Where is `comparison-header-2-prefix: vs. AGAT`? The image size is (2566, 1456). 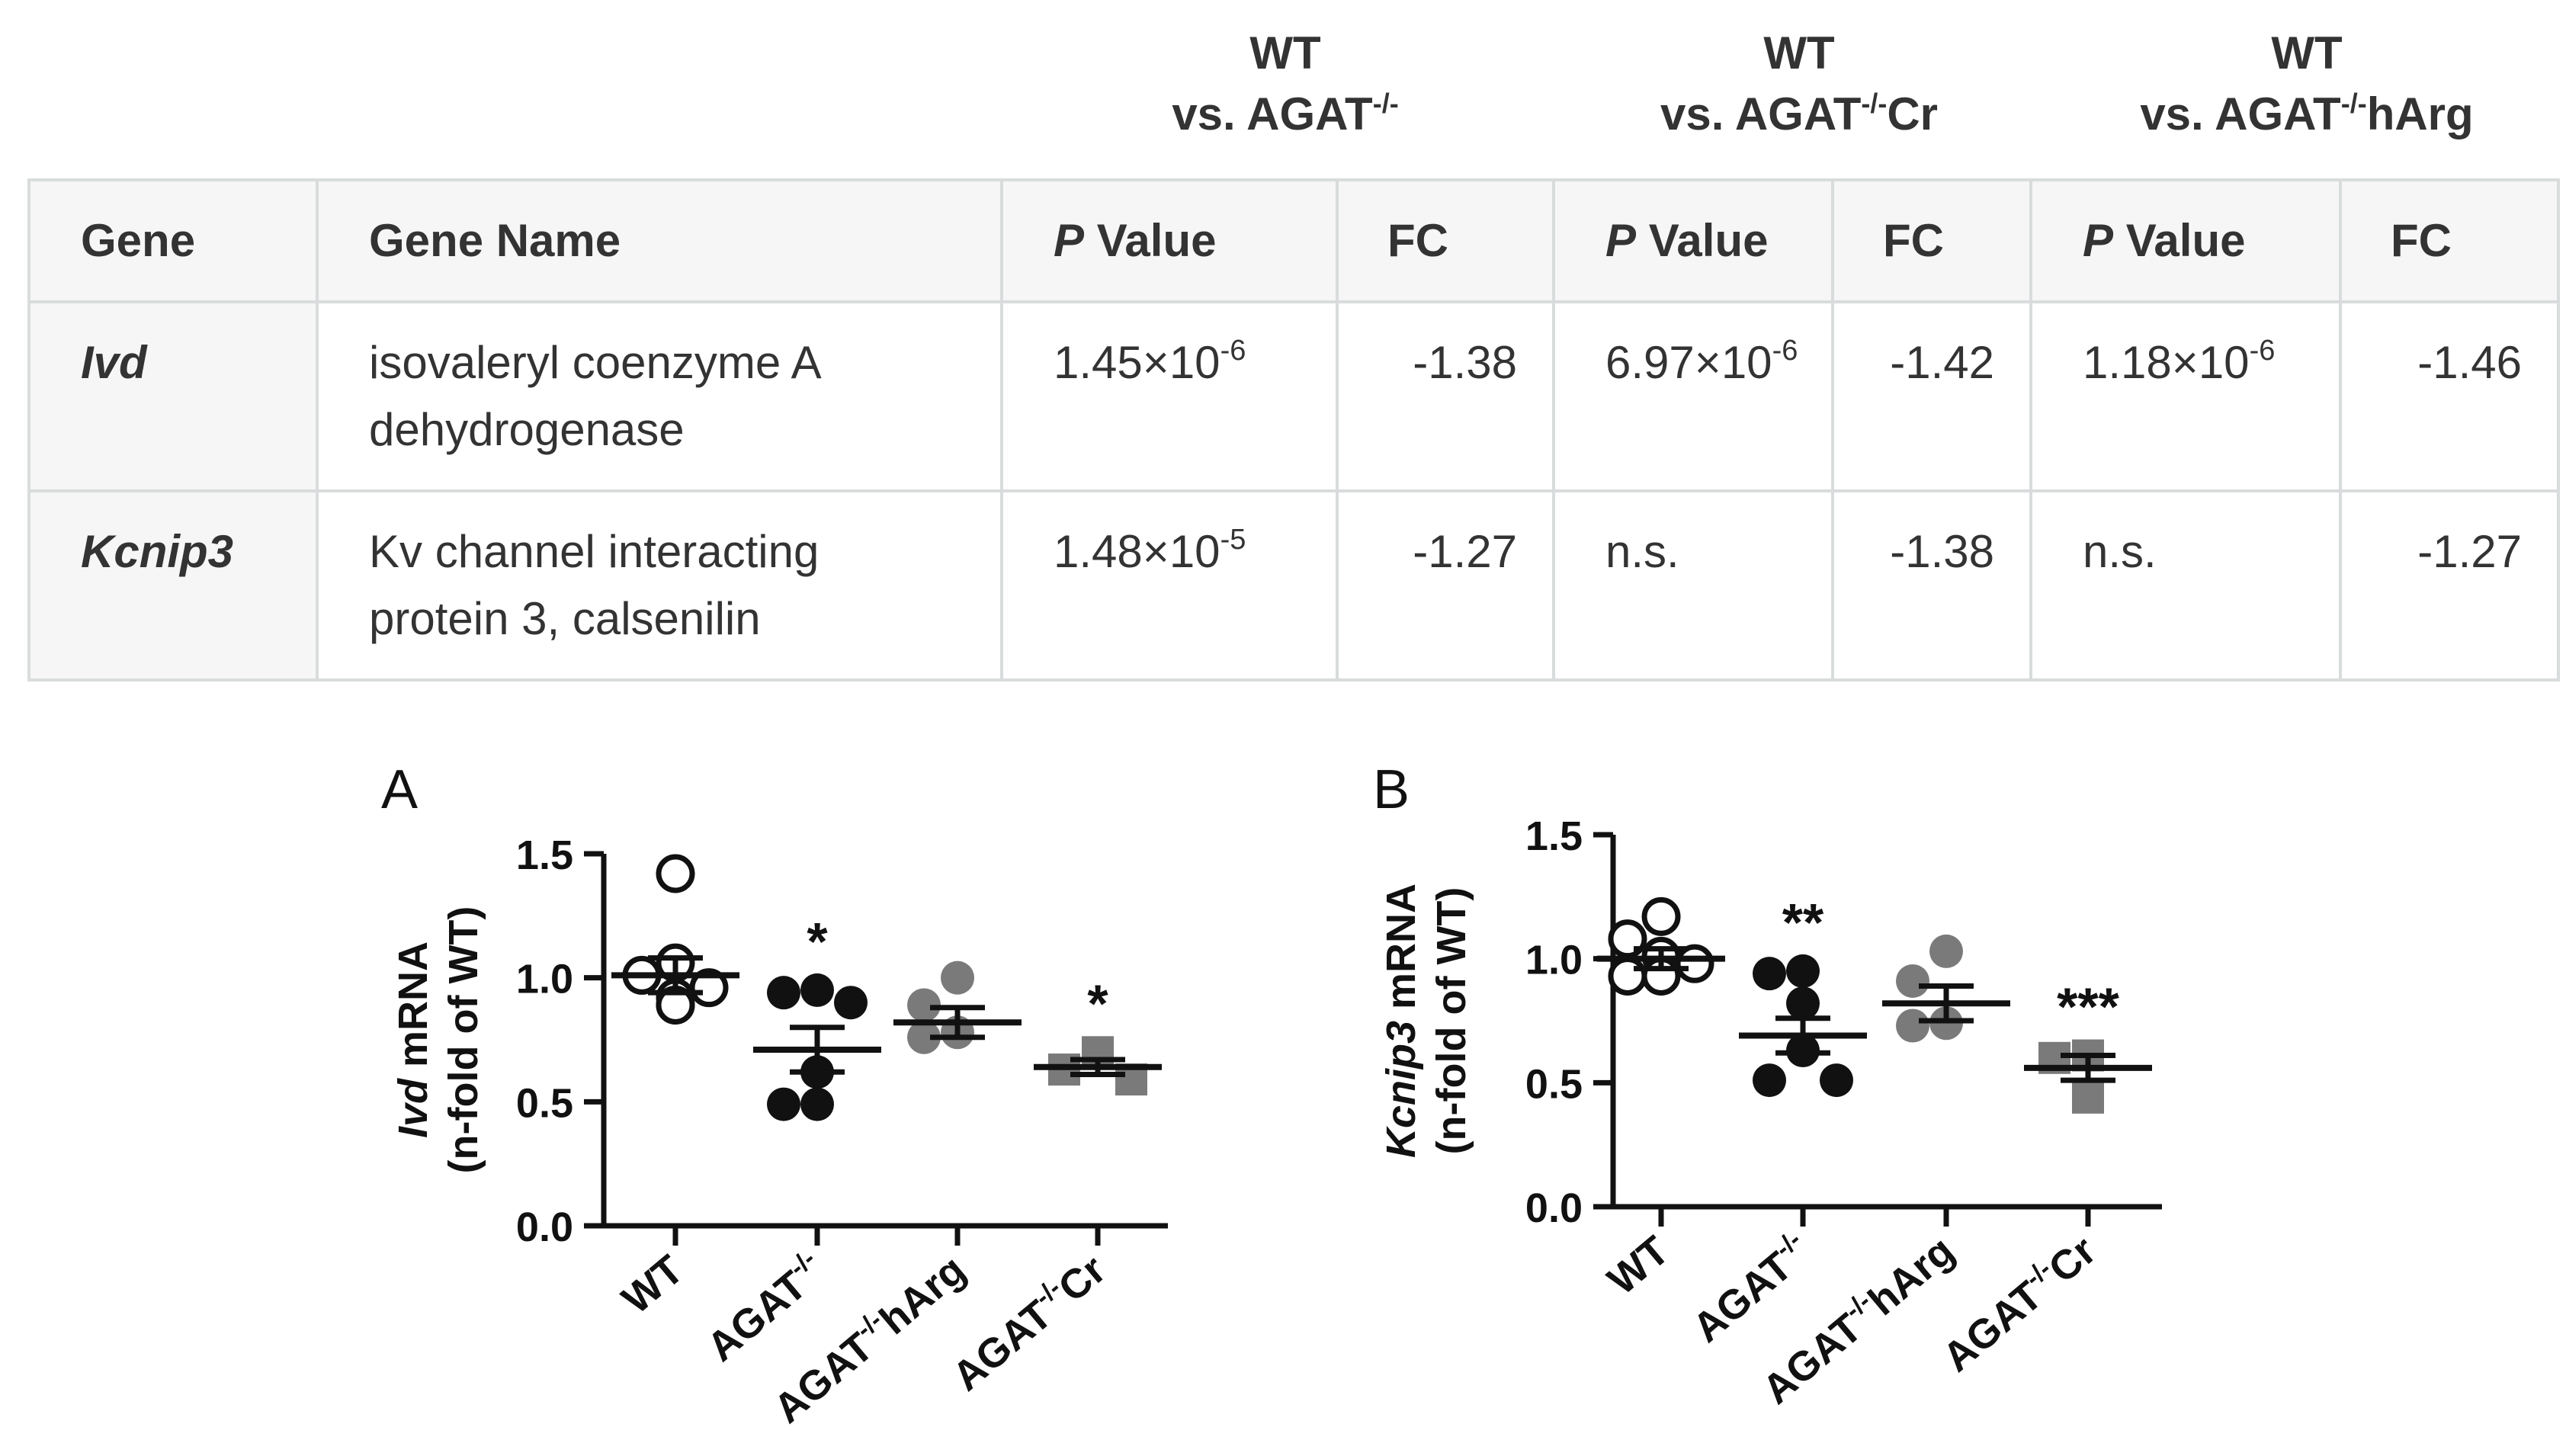 comparison-header-2-prefix: vs. AGAT is located at coordinates (1761, 114).